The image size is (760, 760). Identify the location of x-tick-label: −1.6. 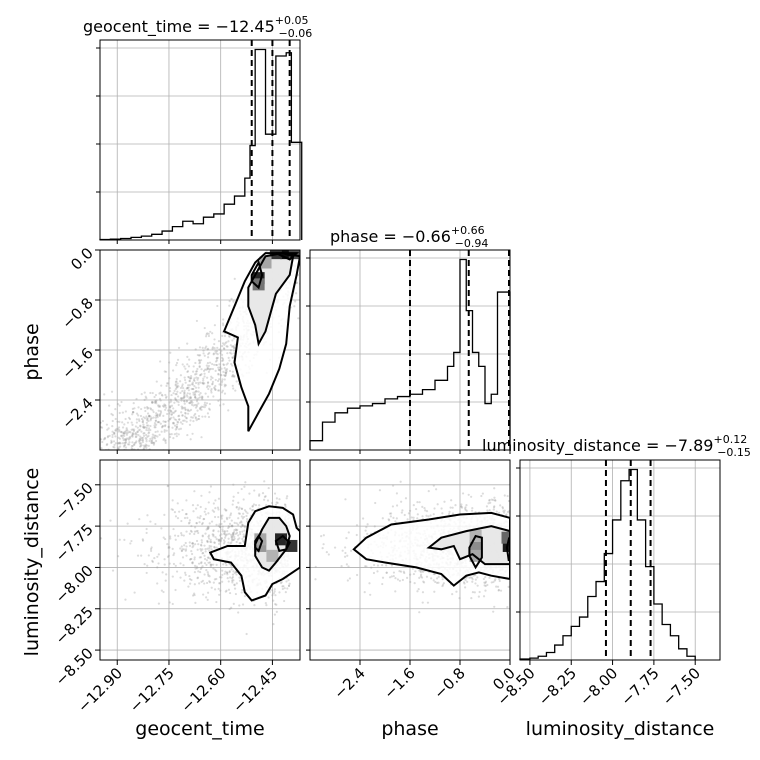
(399, 683).